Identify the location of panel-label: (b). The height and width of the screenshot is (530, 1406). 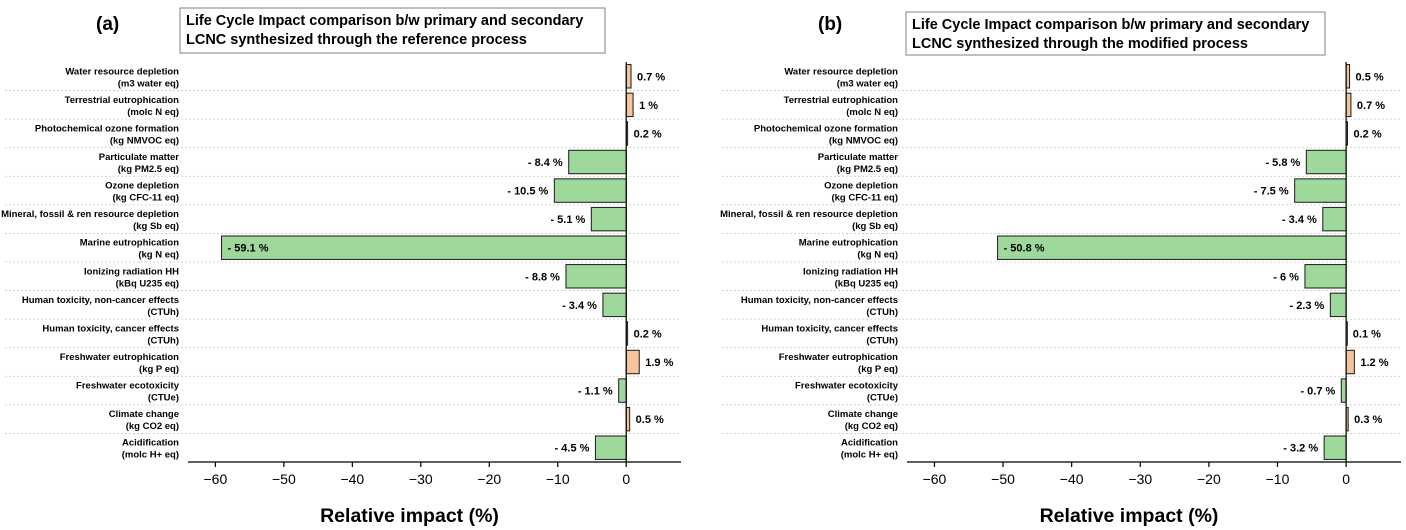
(830, 24).